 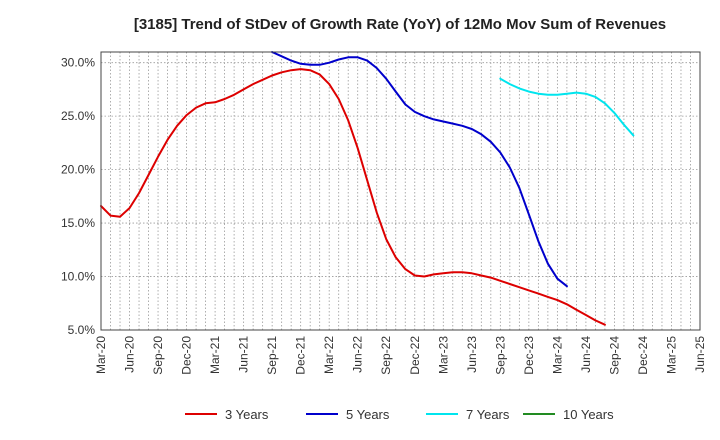 What do you see at coordinates (700, 354) in the screenshot?
I see `x-tick-label: Jun-25` at bounding box center [700, 354].